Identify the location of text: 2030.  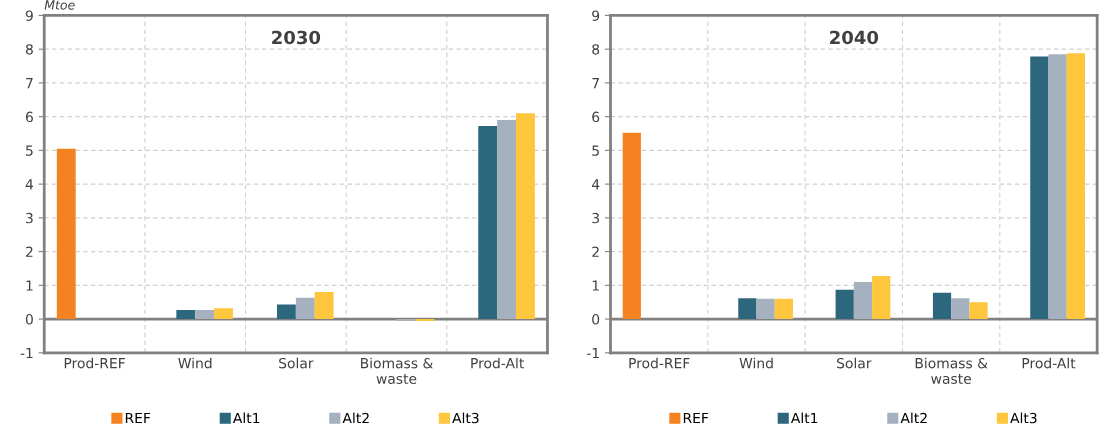
(296, 37).